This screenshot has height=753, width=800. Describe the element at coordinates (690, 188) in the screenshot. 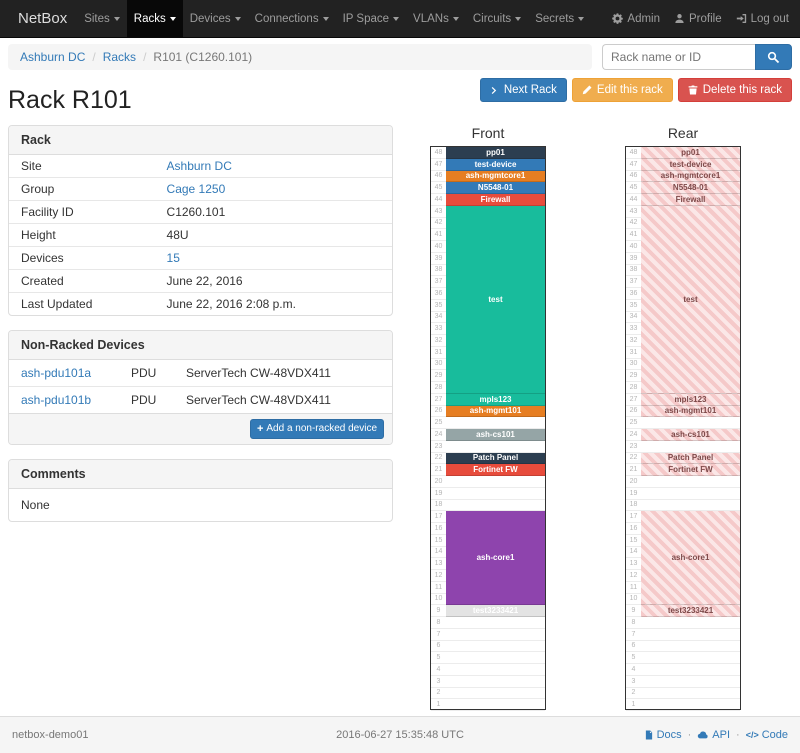

I see `rack-device-rear-n5548-01: N5548-01` at that location.